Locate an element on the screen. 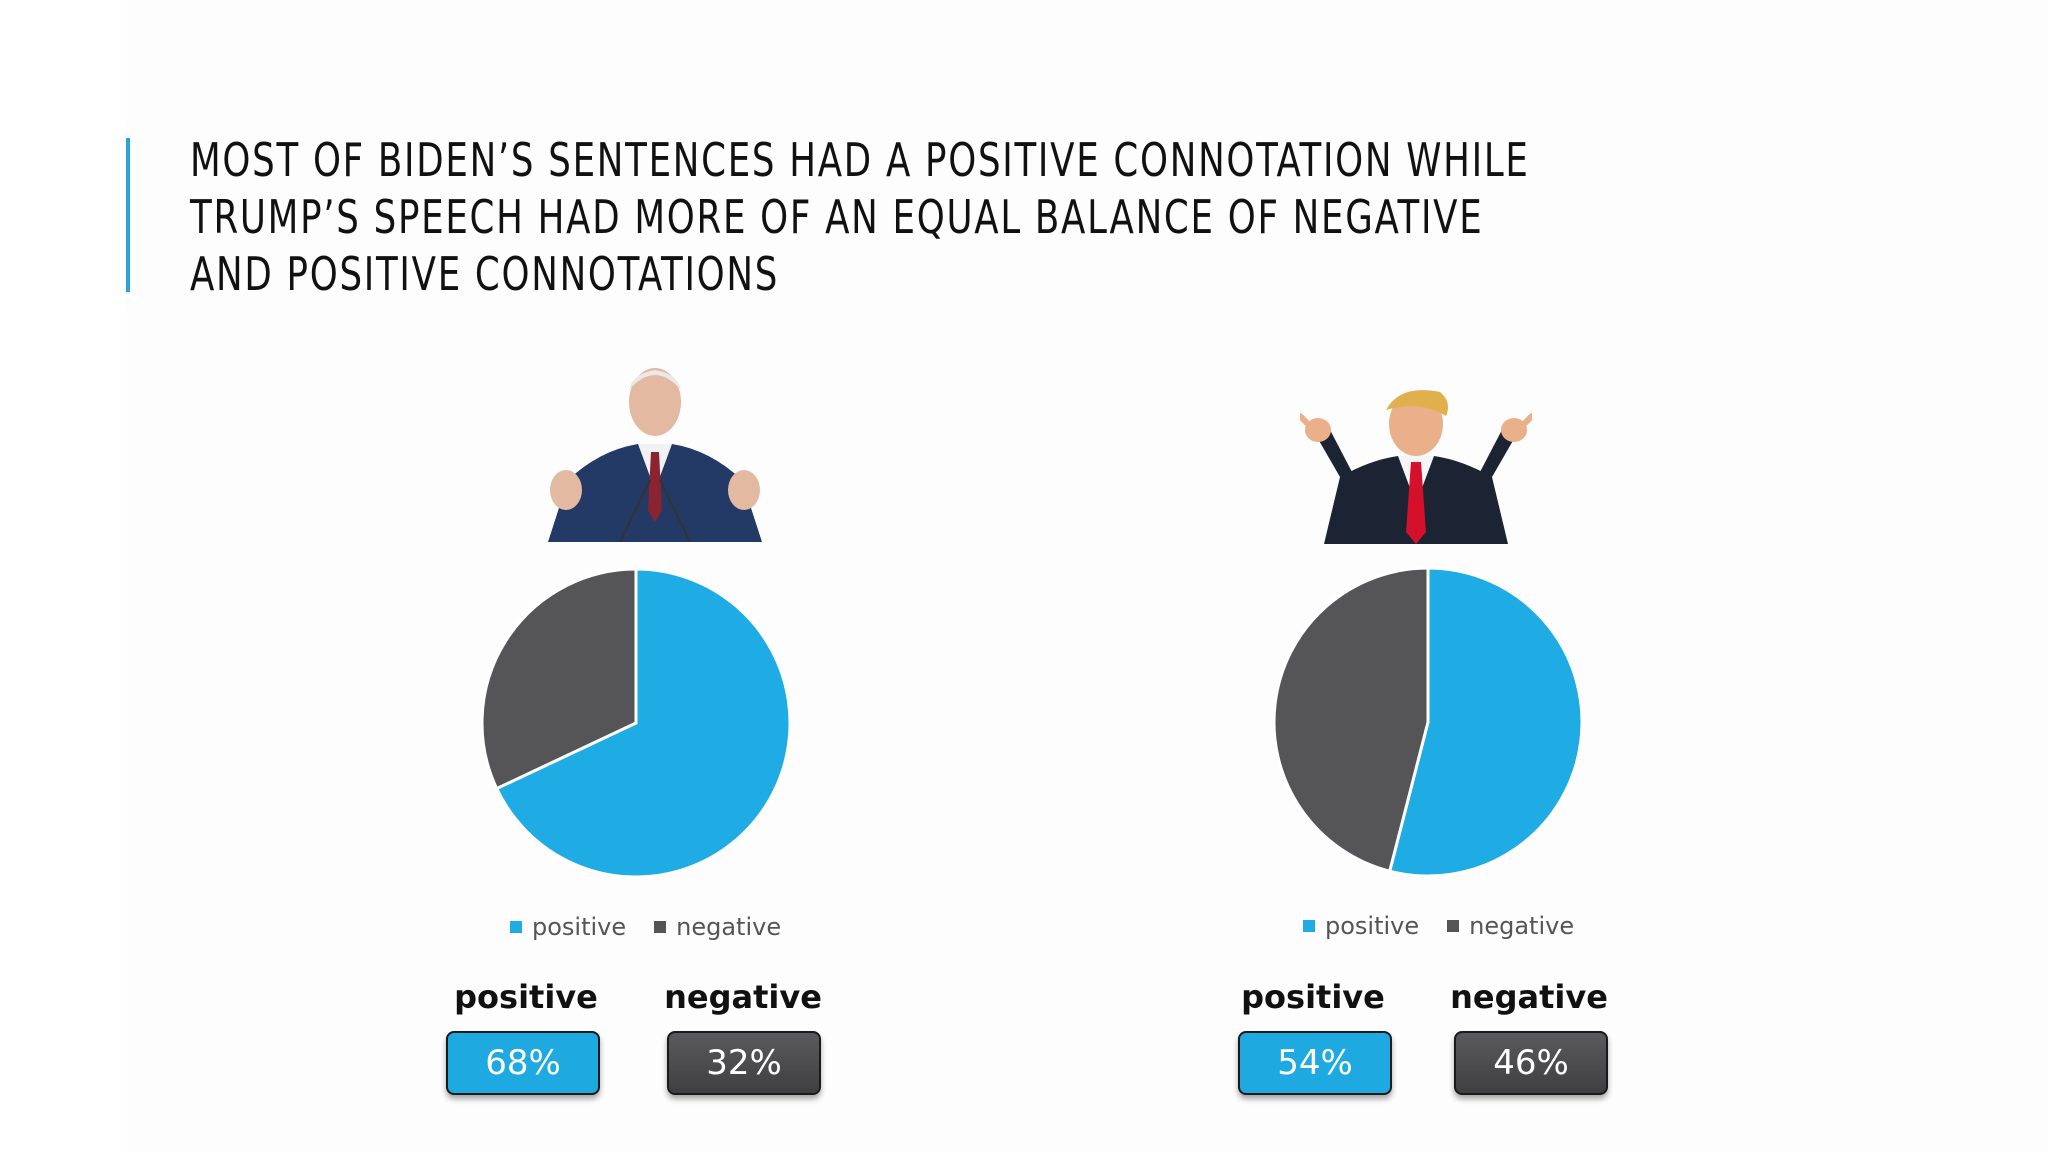 This screenshot has width=2048, height=1152. stat-label-positive-right: positive is located at coordinates (1313, 997).